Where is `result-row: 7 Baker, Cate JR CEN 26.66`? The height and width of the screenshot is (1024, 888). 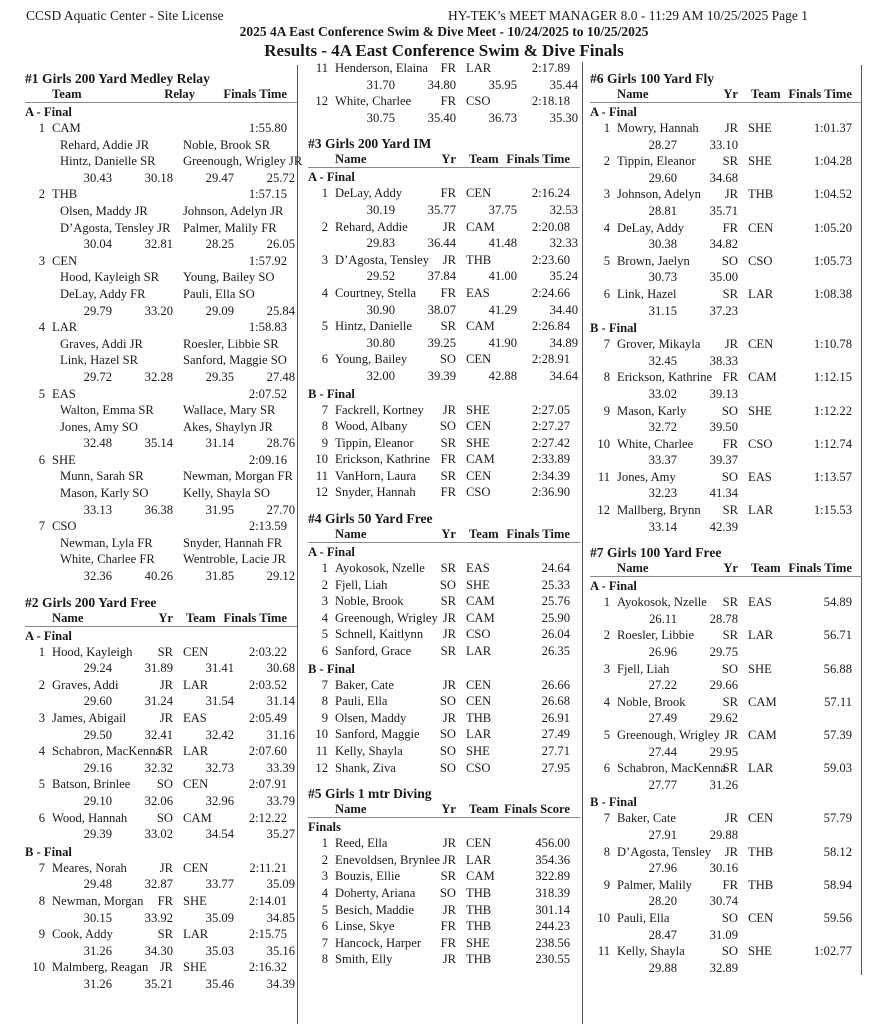 result-row: 7 Baker, Cate JR CEN 26.66 is located at coordinates (433, 685).